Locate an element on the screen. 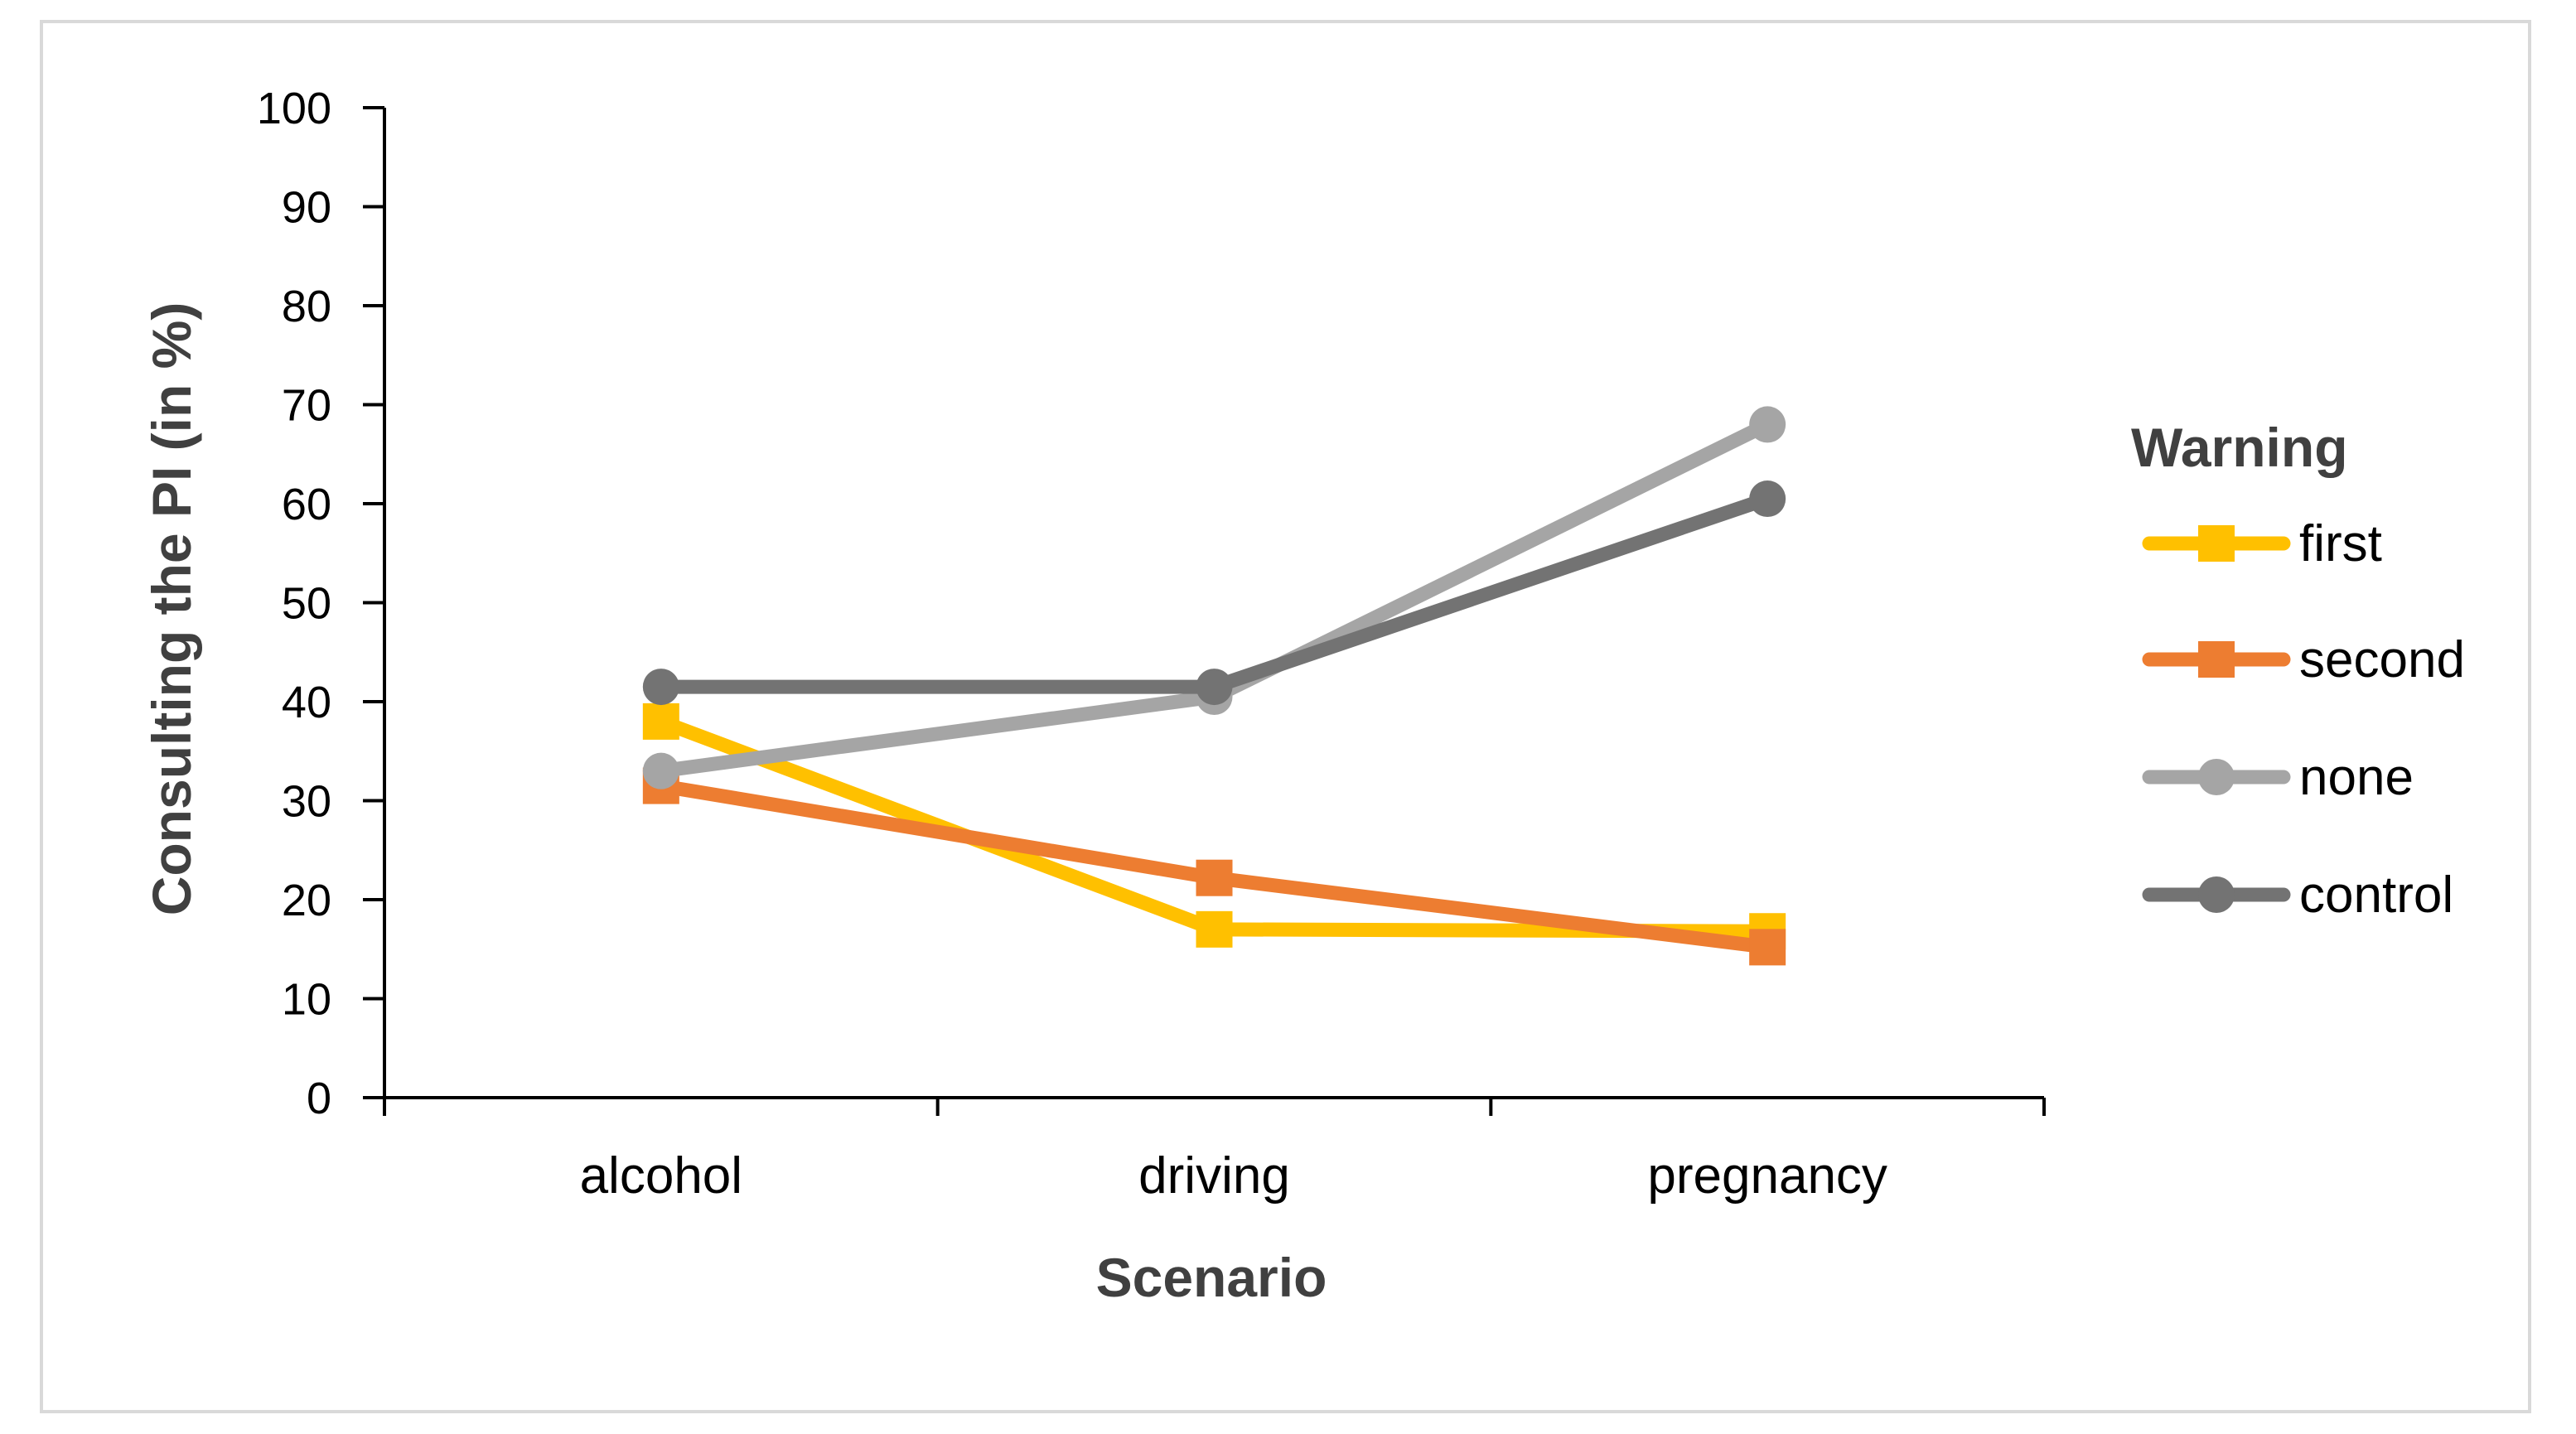 The image size is (2576, 1434). data-point-control-pregnancy is located at coordinates (1767, 499).